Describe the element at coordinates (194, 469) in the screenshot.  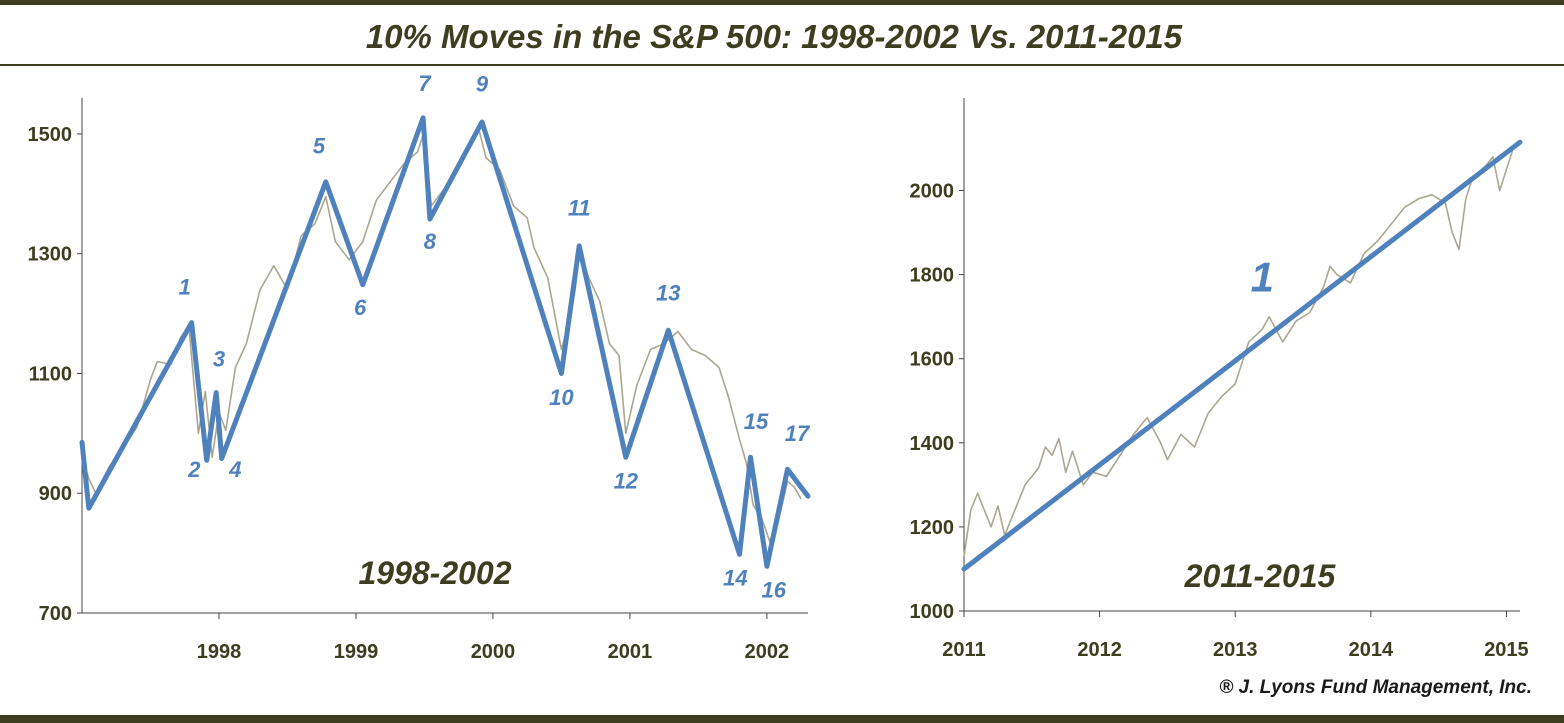
I see `wave-label: 2` at that location.